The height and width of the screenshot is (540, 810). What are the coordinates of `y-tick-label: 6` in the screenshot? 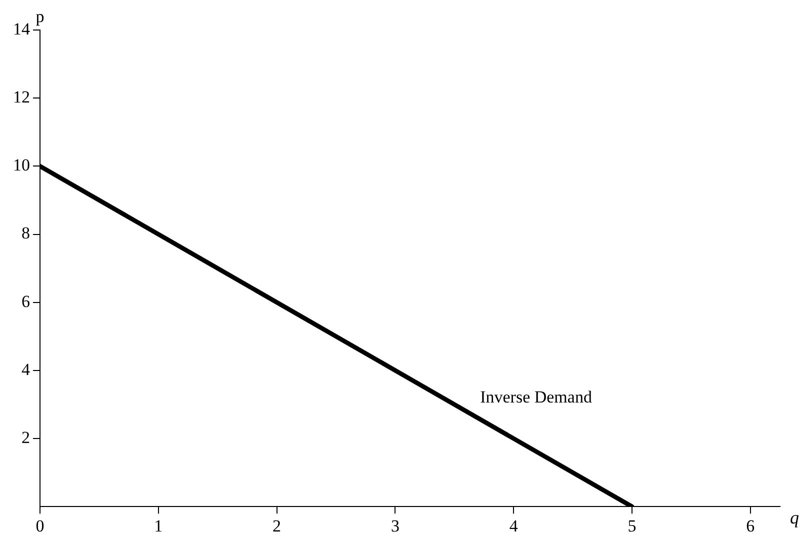 It's located at (26, 301).